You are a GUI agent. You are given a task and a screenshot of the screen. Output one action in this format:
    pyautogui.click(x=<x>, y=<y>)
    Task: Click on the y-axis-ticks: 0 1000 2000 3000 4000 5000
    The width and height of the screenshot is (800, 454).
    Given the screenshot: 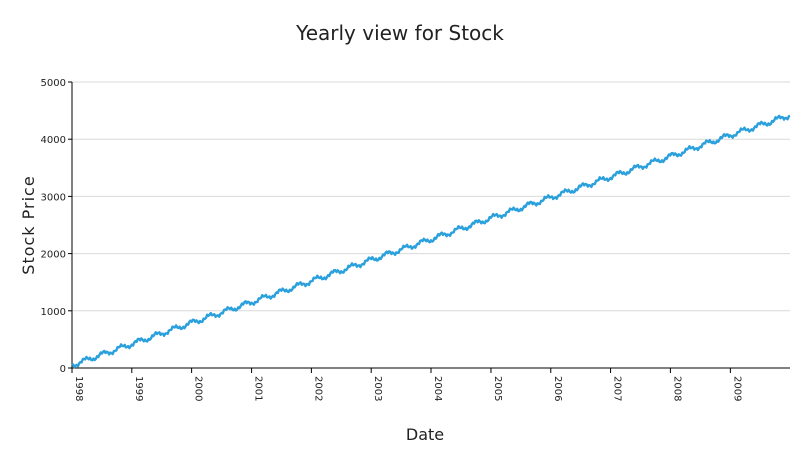 What is the action you would take?
    pyautogui.click(x=56, y=226)
    